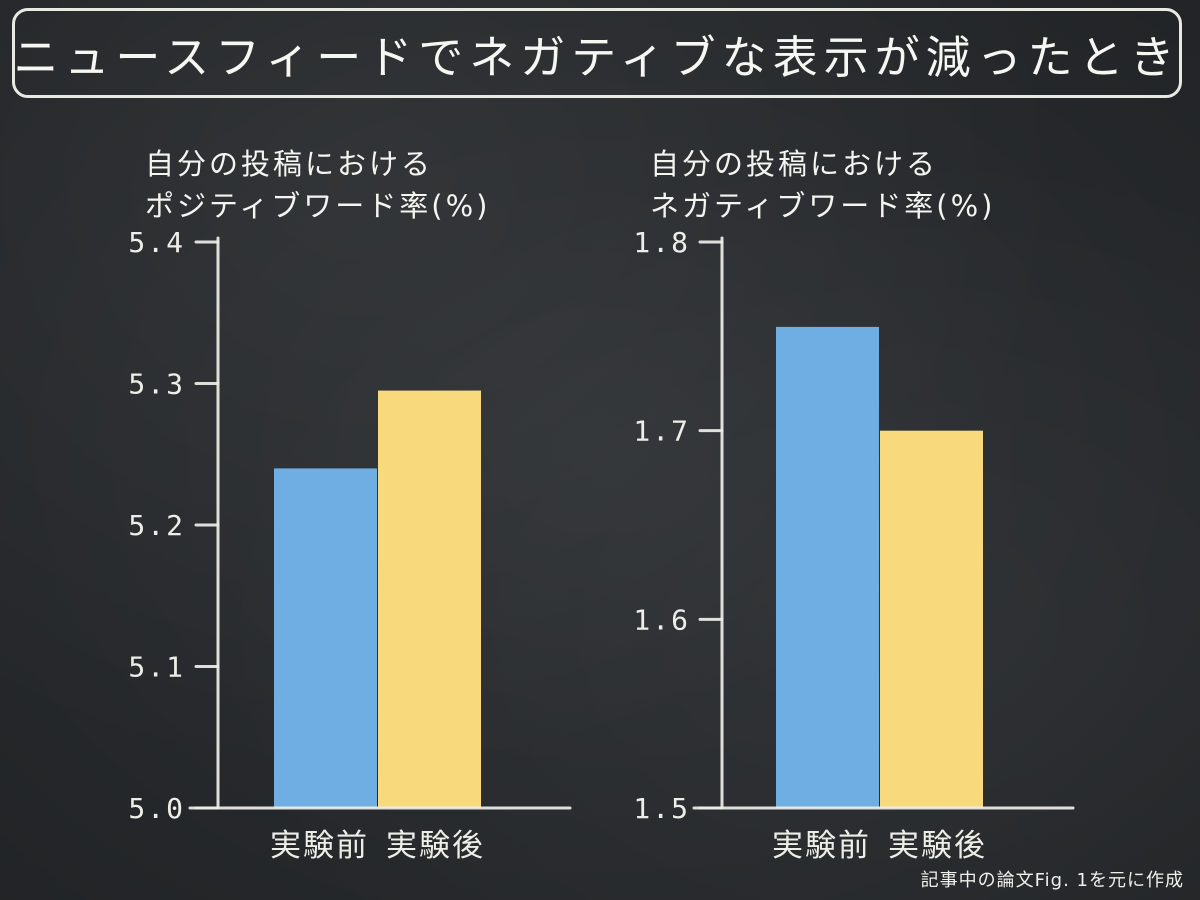 Image resolution: width=1200 pixels, height=900 pixels. Describe the element at coordinates (317, 185) in the screenshot. I see `chart-1-title: 自分の投稿における ポジティブワード率(%)` at that location.